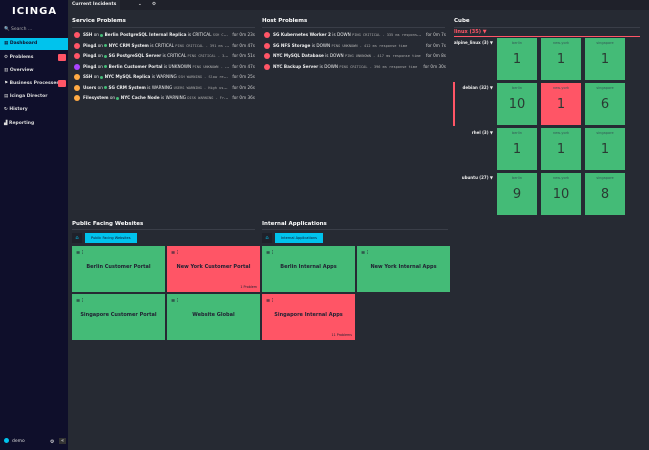 The height and width of the screenshot is (450, 649). I want to click on host-name: Berlin PostgreSQL Internal Replica, so click(145, 34).